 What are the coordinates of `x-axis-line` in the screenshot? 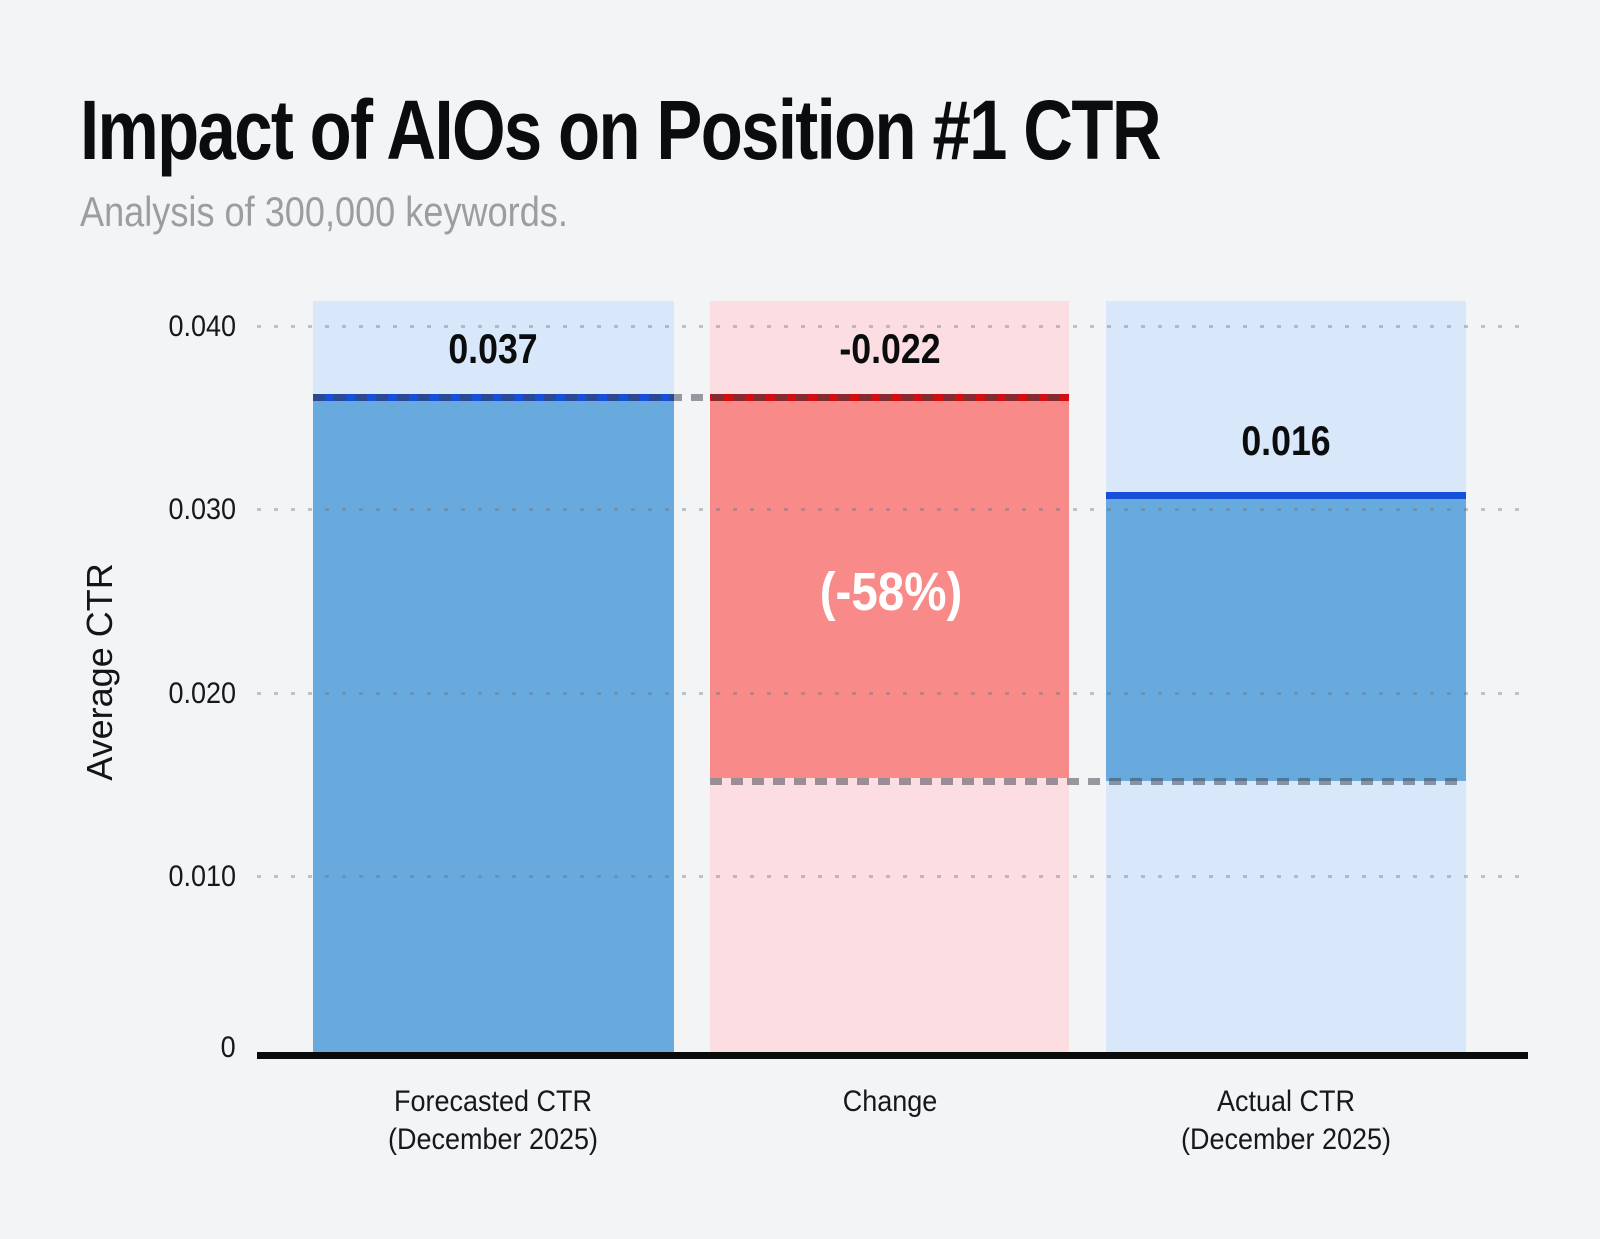 It's located at (892, 1055).